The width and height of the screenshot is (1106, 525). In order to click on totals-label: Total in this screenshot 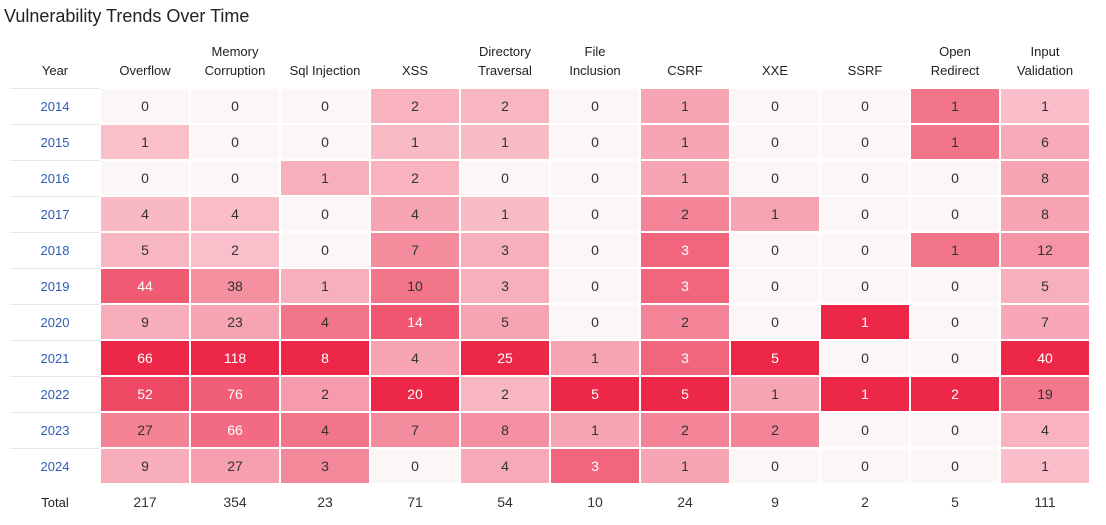, I will do `click(55, 502)`.